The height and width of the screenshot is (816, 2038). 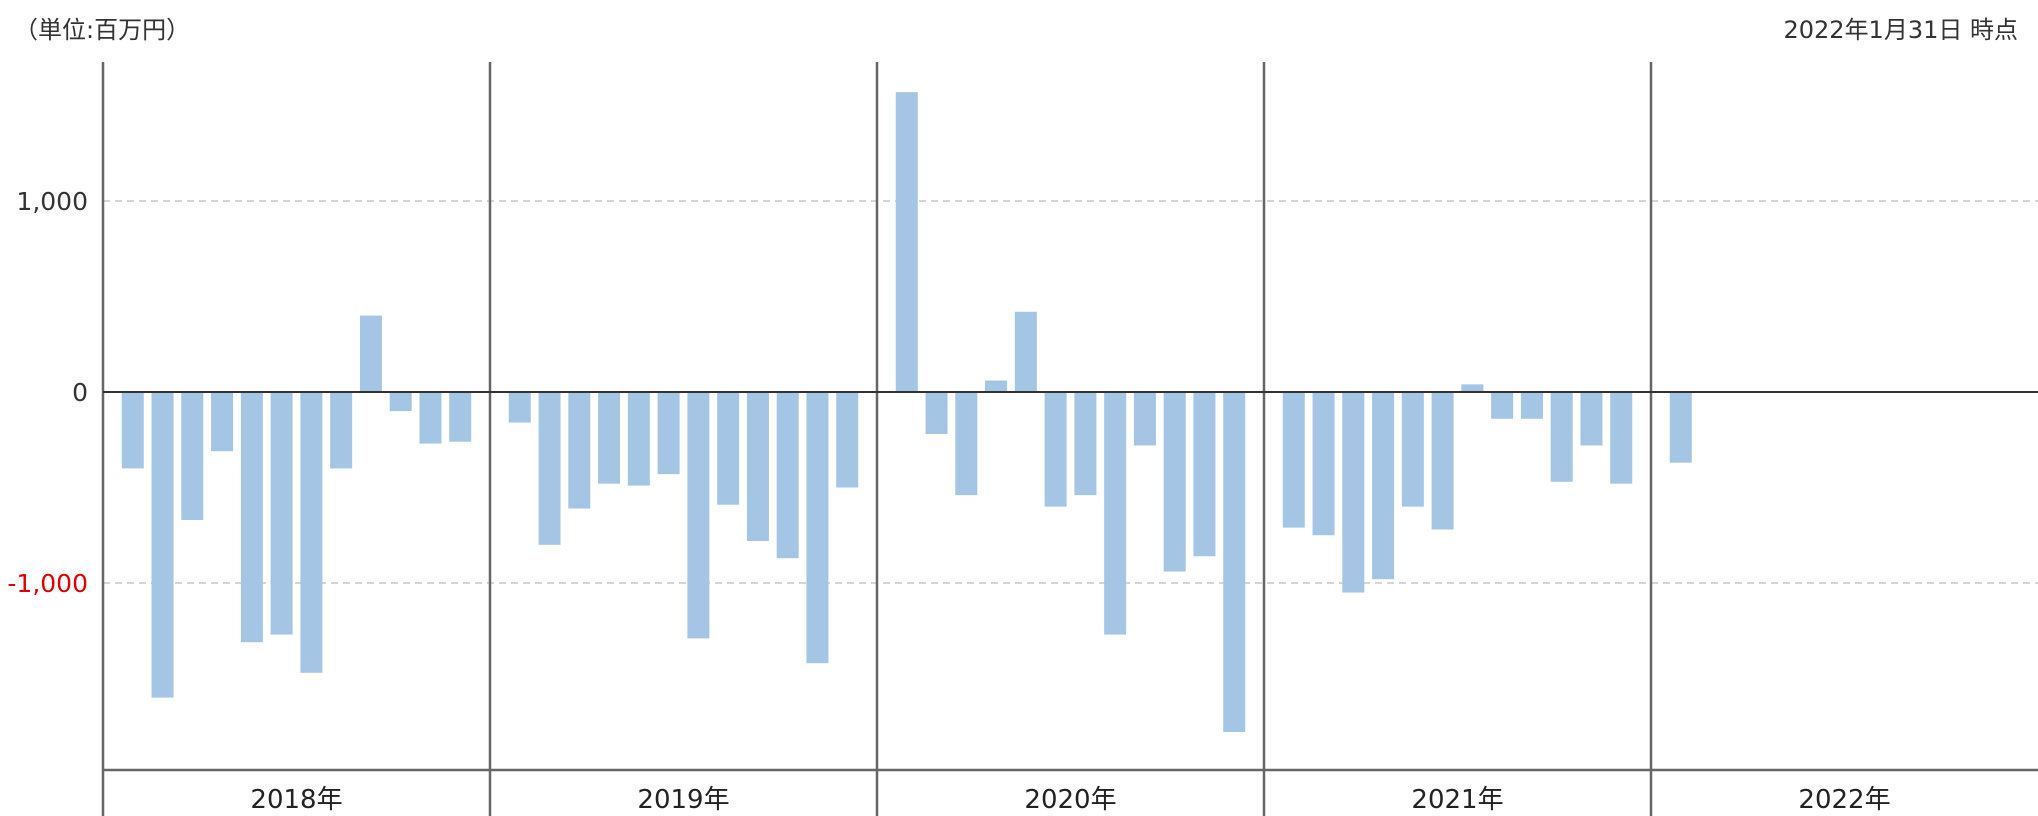 I want to click on y-tick-label: -1,000, so click(x=47, y=583).